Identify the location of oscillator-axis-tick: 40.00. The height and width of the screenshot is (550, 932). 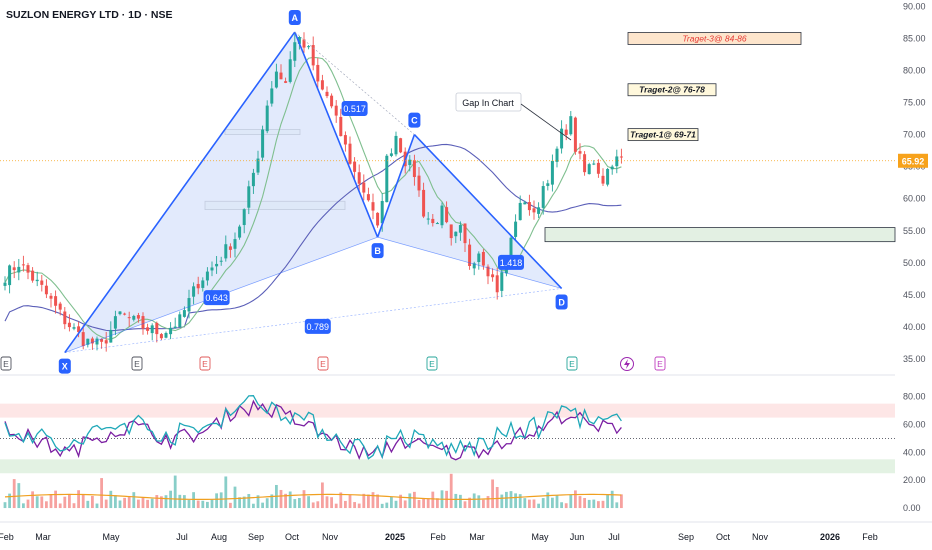
(914, 452).